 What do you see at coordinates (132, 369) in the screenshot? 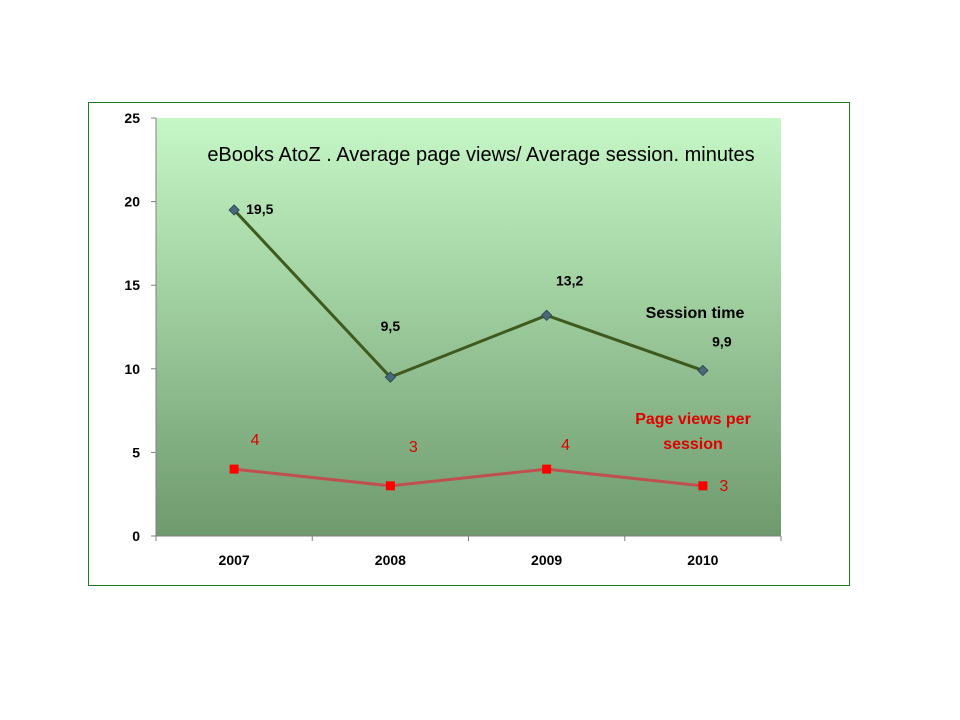
I see `y-tick-label: 10` at bounding box center [132, 369].